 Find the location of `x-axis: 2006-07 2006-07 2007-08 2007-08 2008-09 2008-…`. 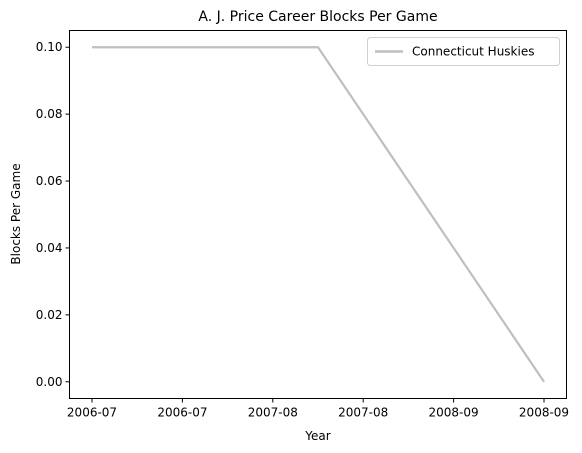

x-axis: 2006-07 2006-07 2007-08 2007-08 2008-09 2008-… is located at coordinates (318, 409).